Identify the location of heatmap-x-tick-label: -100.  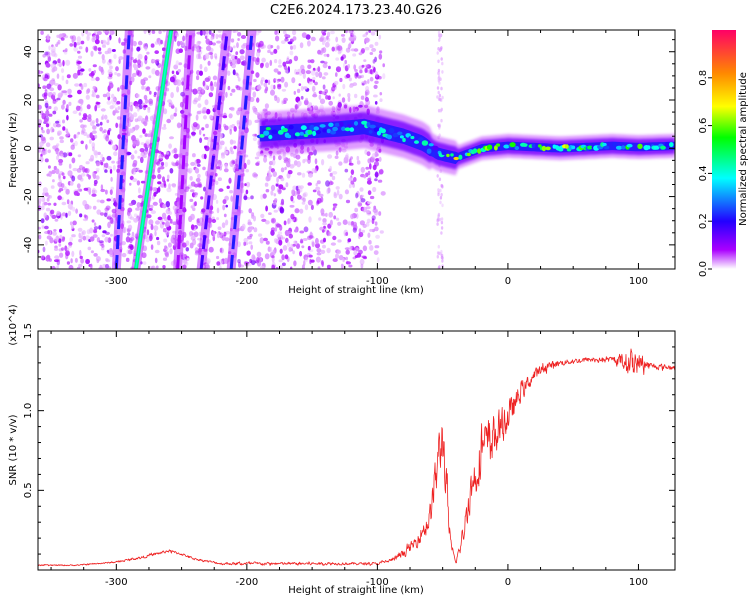
(377, 281).